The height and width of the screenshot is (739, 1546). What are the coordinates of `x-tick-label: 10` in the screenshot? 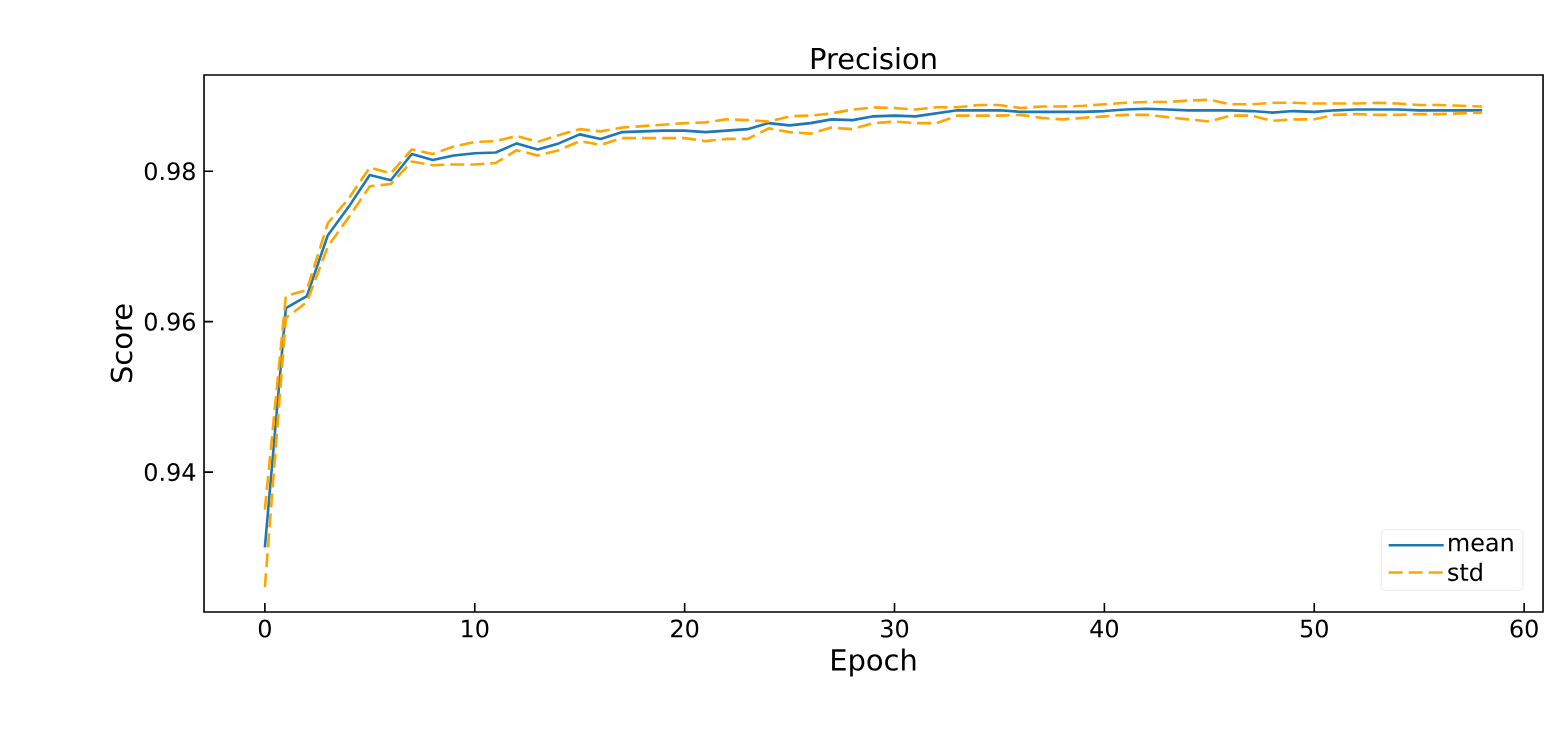 It's located at (475, 628).